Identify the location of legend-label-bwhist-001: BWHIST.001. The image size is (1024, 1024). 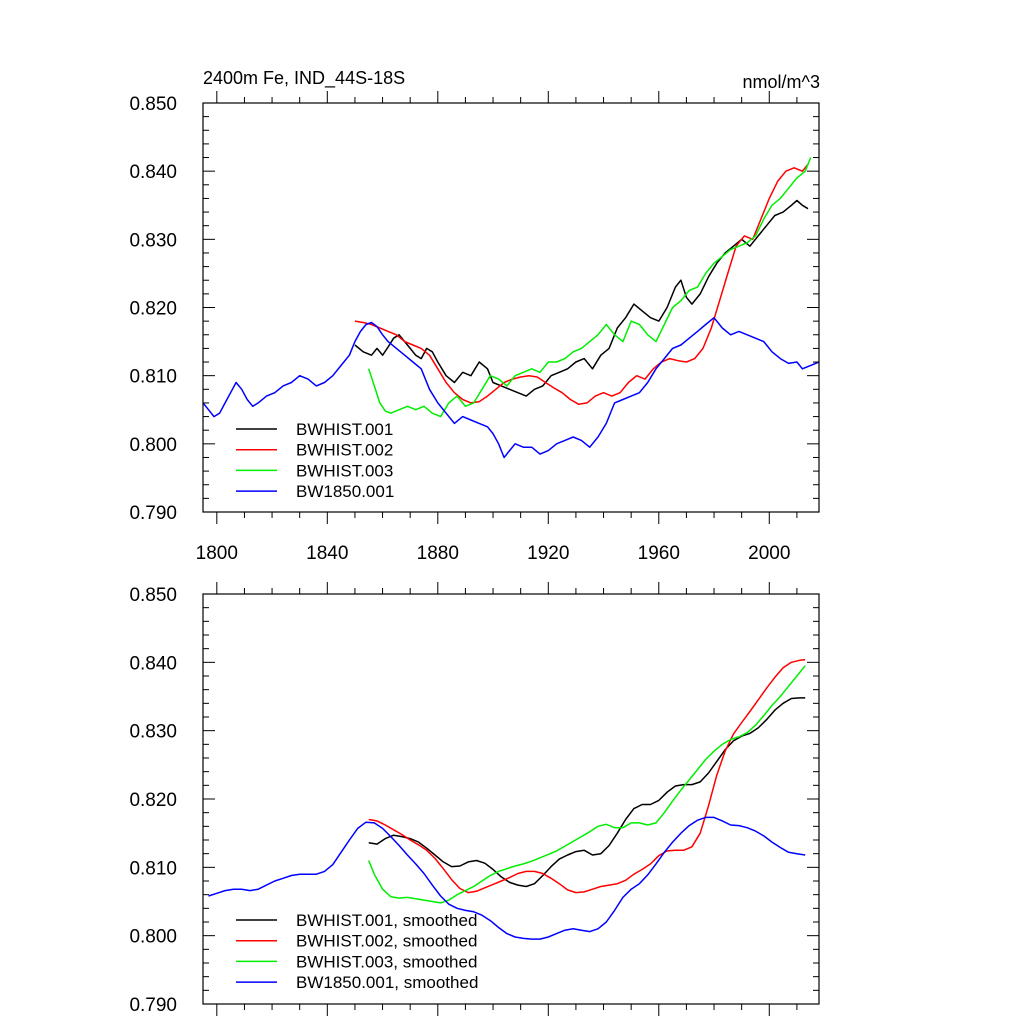
(344, 429).